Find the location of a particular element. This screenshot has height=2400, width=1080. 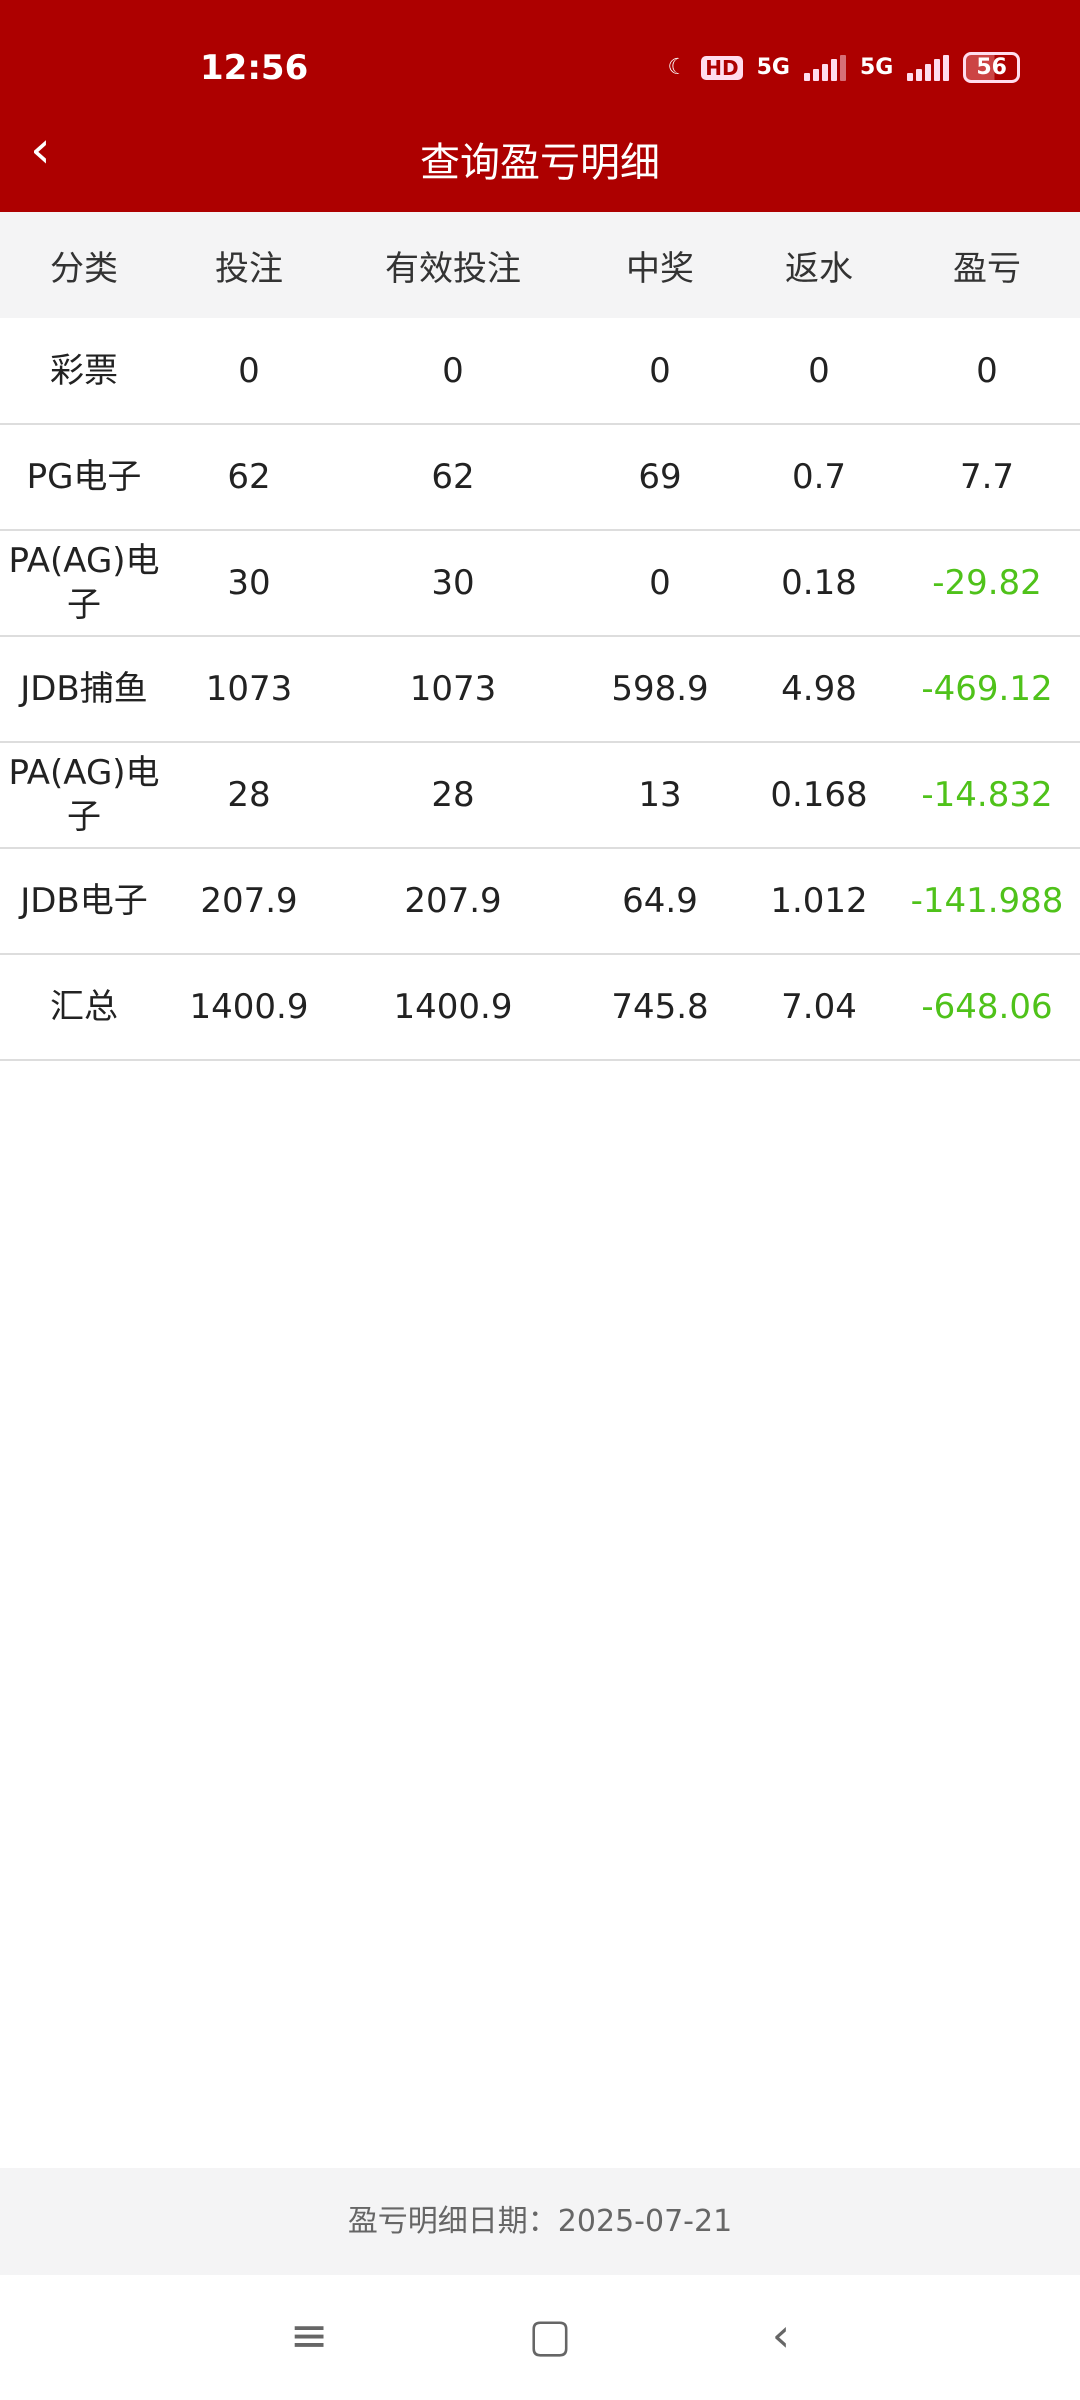

table-cell: 汇总 is located at coordinates (84, 1007).